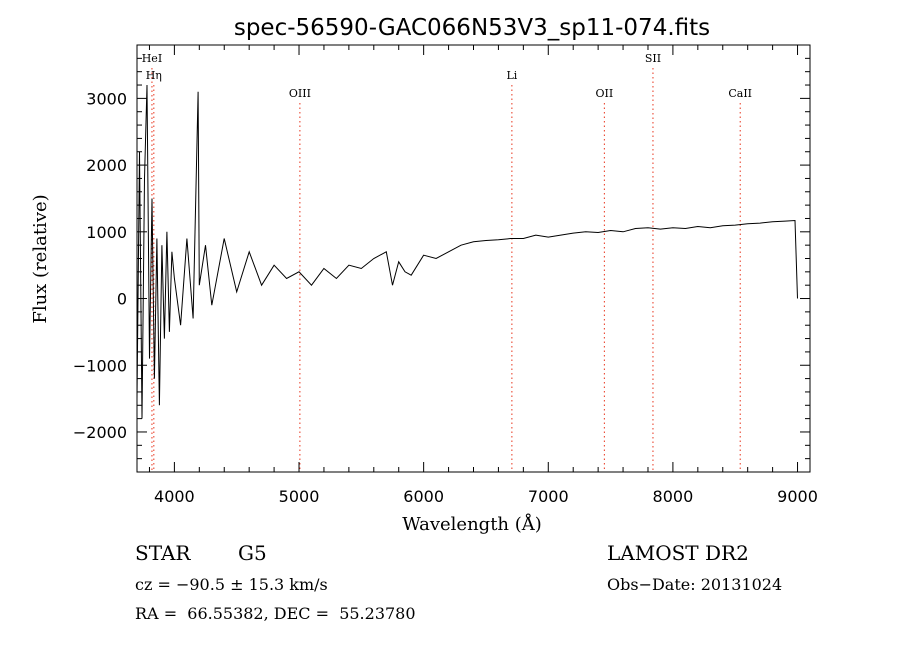 The width and height of the screenshot is (900, 650). I want to click on class-label: STAR, so click(163, 553).